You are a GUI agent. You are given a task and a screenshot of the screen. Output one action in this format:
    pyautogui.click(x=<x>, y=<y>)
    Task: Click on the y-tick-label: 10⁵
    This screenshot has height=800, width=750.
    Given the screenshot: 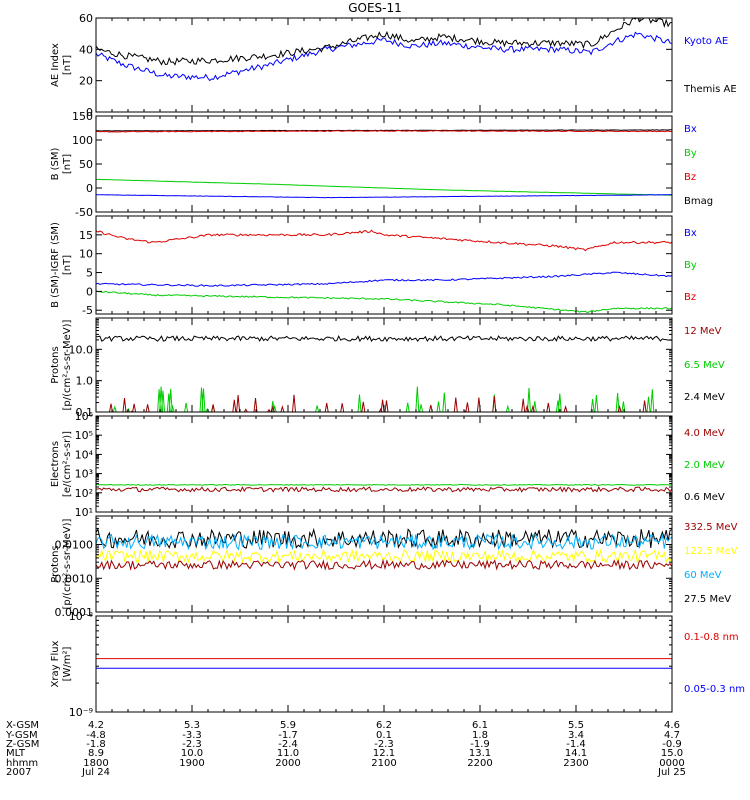 What is the action you would take?
    pyautogui.click(x=84, y=435)
    